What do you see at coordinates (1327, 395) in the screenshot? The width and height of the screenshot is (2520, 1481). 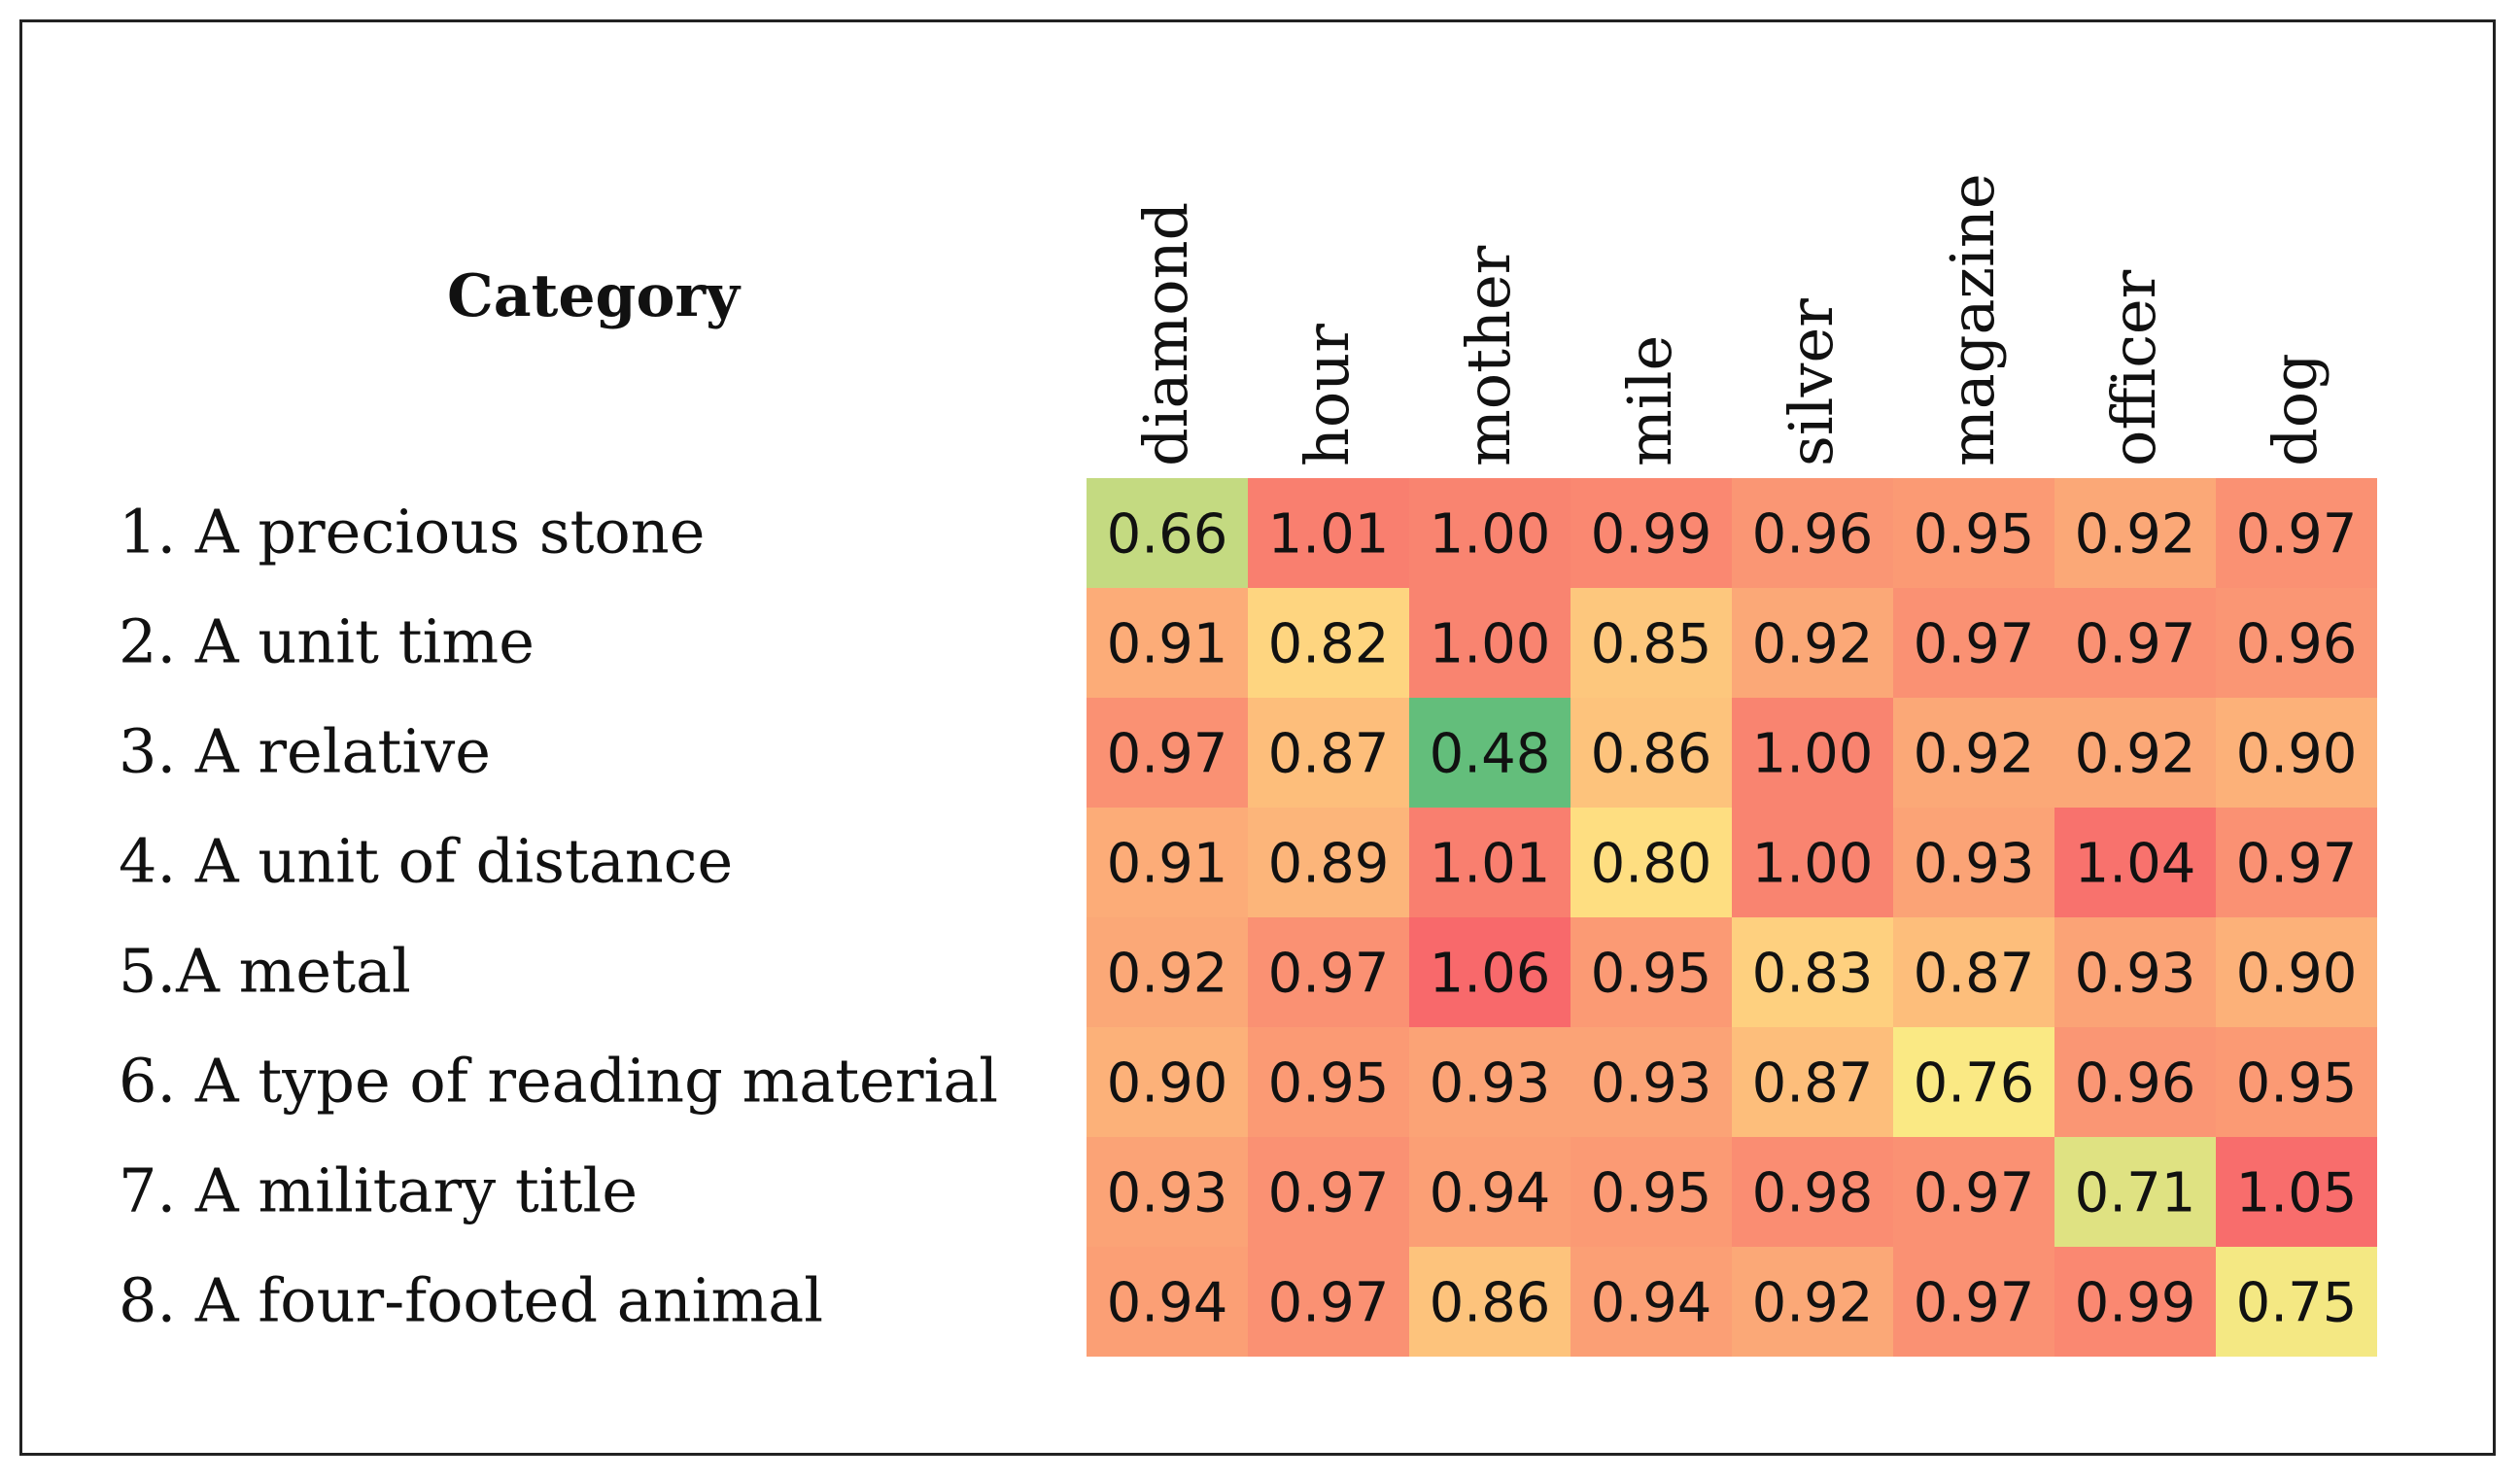 I see `column-label: hour` at bounding box center [1327, 395].